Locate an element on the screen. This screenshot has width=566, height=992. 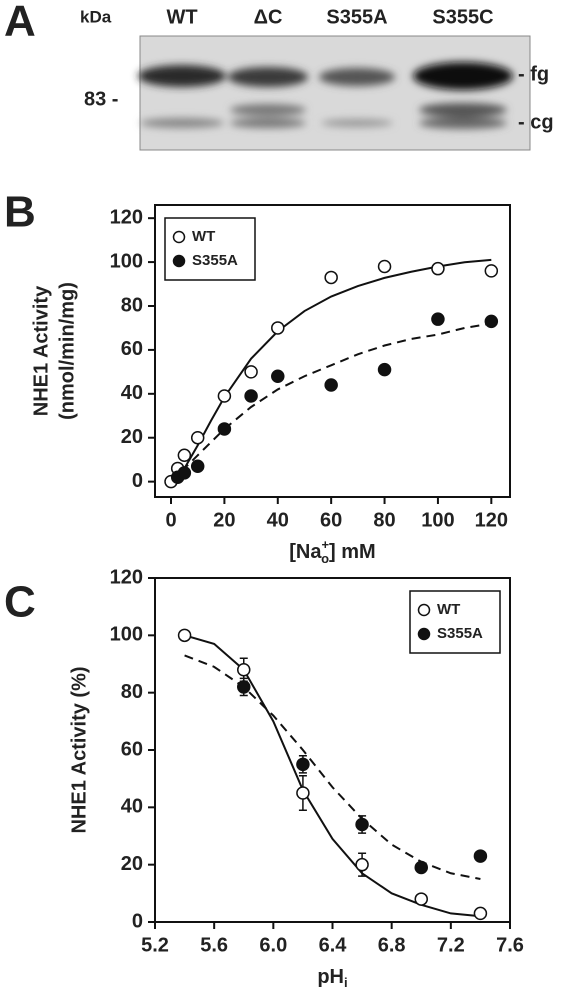
x-axis-label: [Na+ o] mM is located at coordinates (332, 551).